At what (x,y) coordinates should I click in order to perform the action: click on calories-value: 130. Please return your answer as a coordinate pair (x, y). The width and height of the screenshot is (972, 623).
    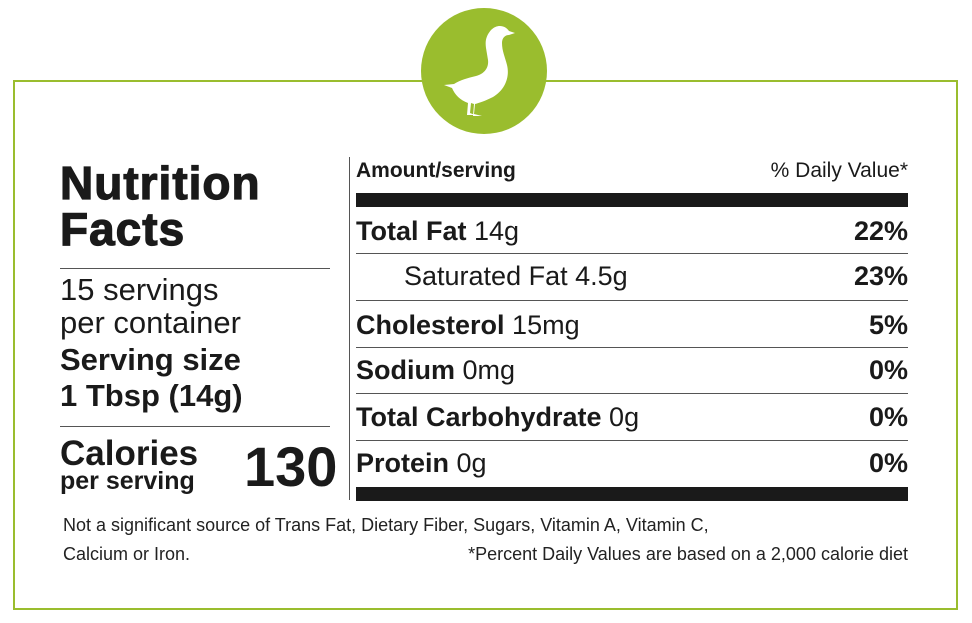
    Looking at the image, I should click on (291, 466).